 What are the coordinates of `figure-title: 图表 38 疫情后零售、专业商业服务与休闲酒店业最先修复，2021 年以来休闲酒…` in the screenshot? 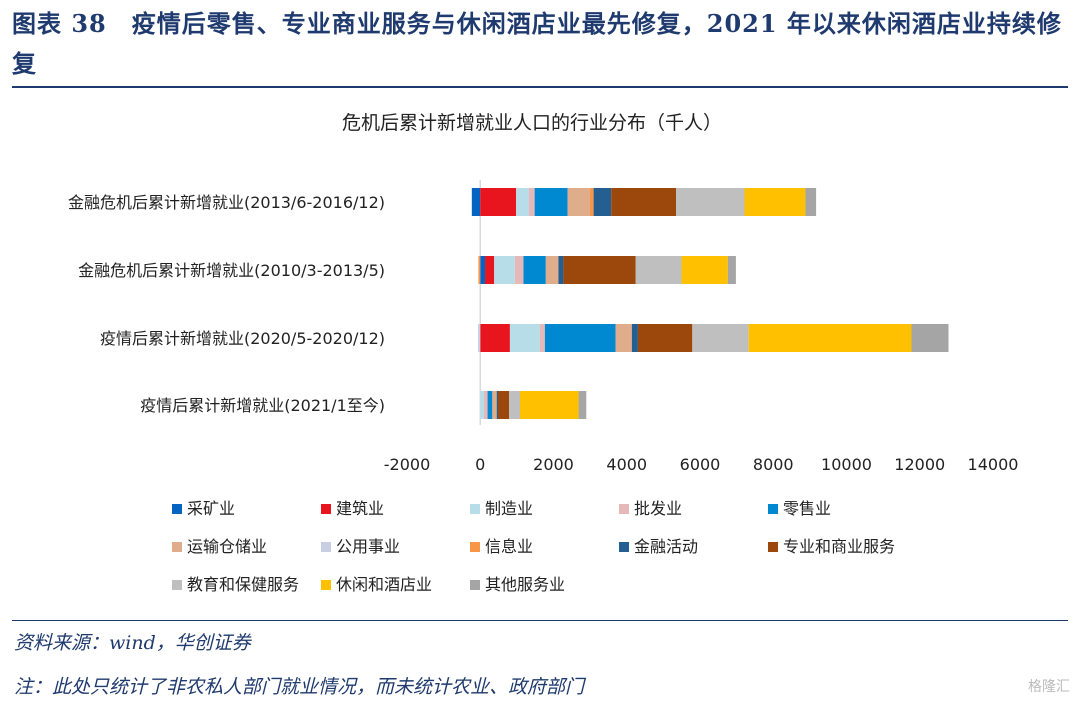 It's located at (537, 43).